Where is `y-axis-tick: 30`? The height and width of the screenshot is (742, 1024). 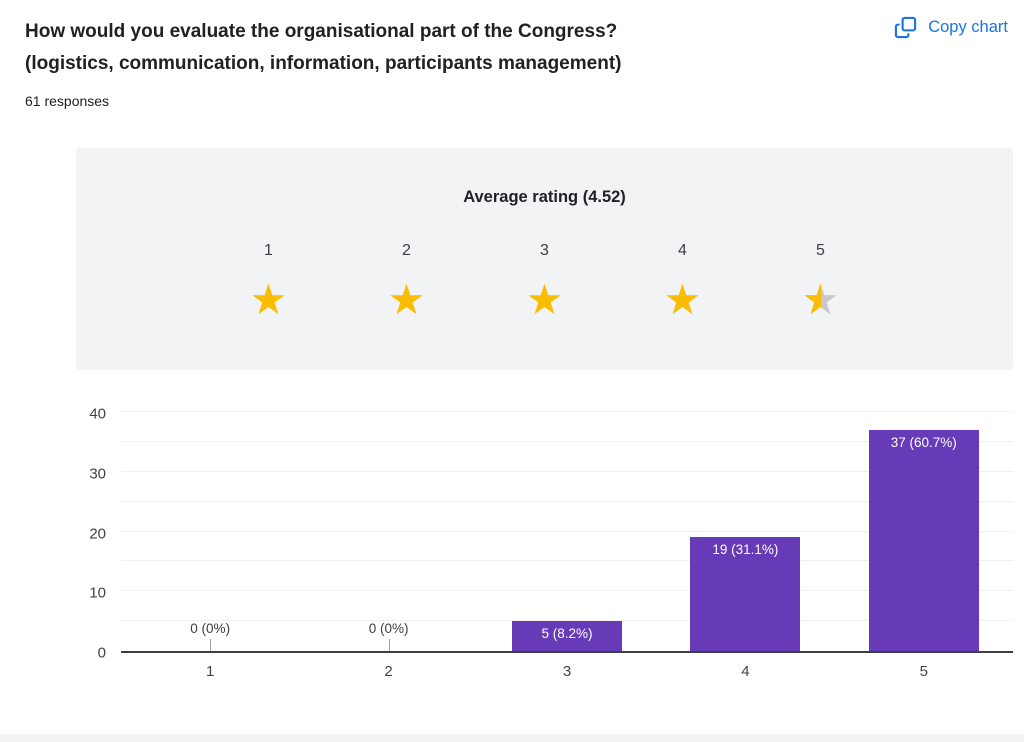 y-axis-tick: 30 is located at coordinates (97, 474).